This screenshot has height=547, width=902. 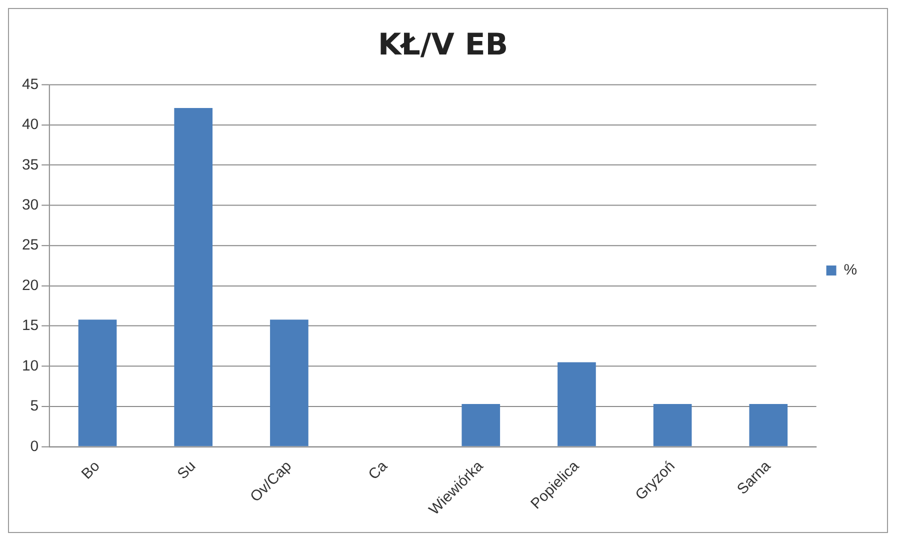 What do you see at coordinates (443, 45) in the screenshot?
I see `chart-title: KŁ/V EB` at bounding box center [443, 45].